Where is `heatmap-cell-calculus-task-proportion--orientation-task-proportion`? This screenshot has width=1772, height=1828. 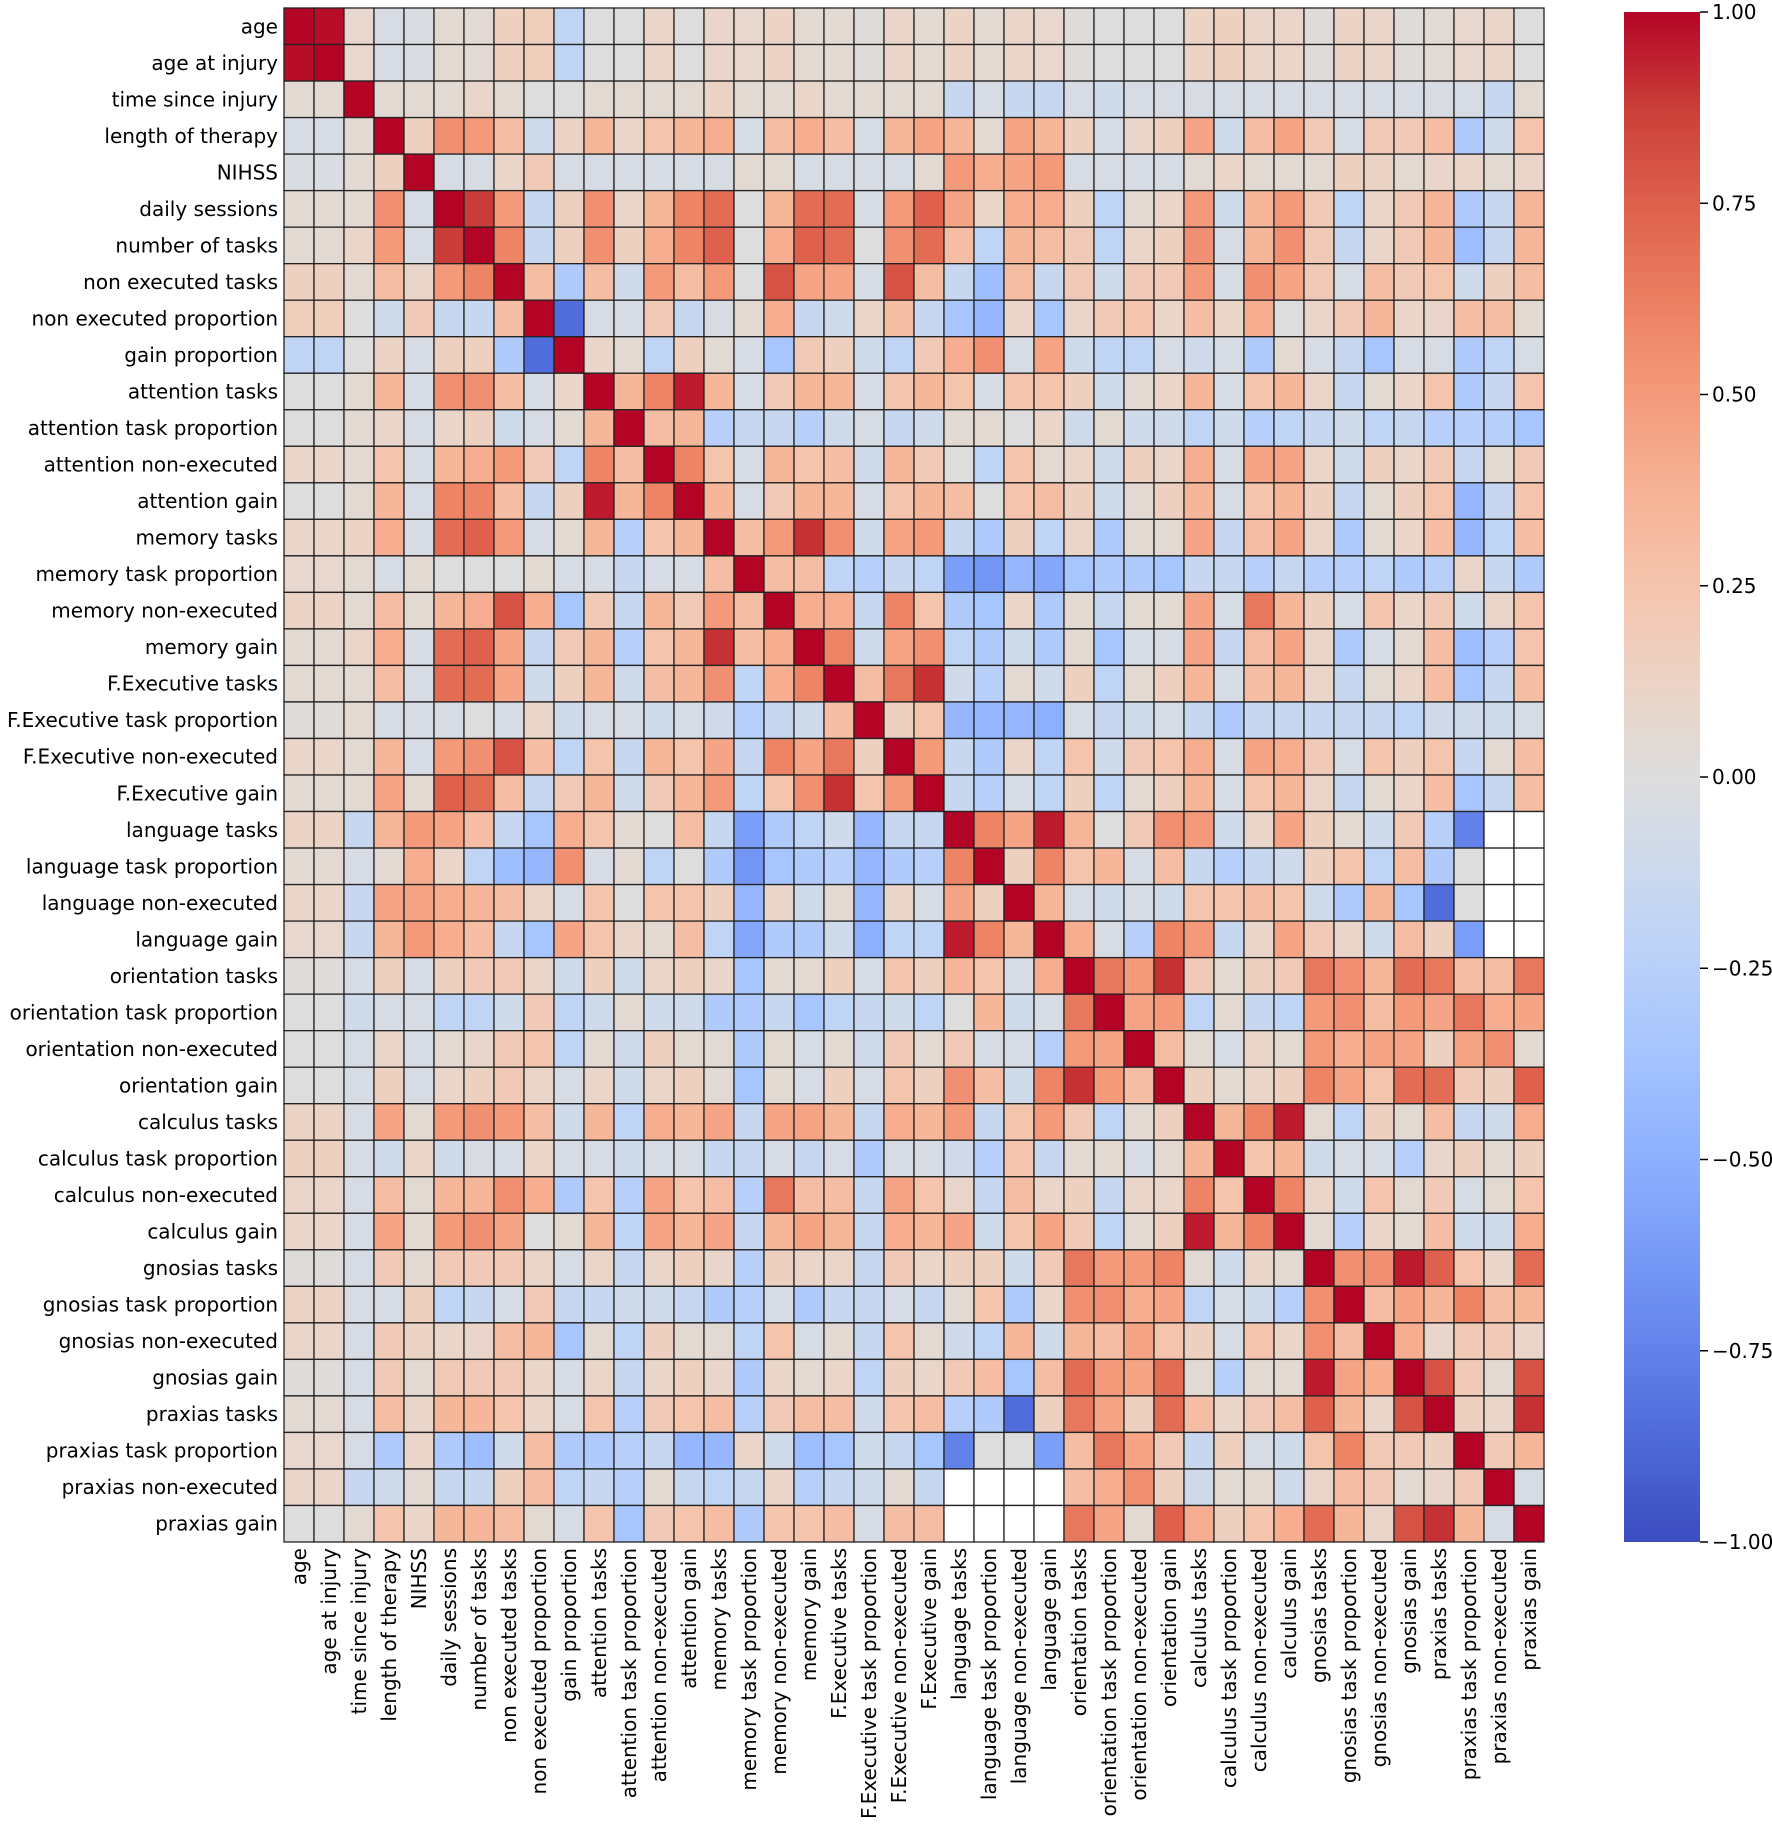
heatmap-cell-calculus-task-proportion--orientation-task-proportion is located at coordinates (1109, 1158).